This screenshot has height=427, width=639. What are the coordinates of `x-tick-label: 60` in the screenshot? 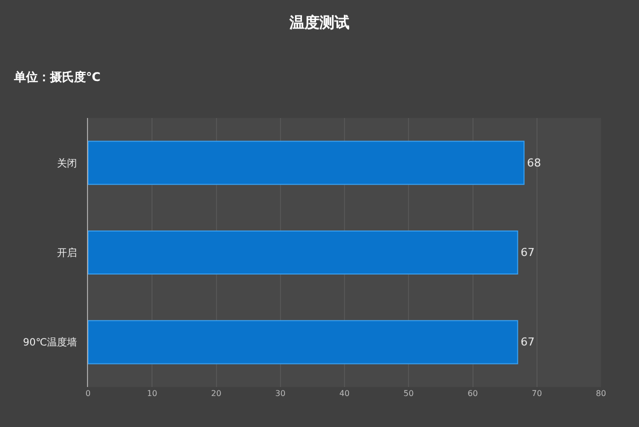 It's located at (473, 393).